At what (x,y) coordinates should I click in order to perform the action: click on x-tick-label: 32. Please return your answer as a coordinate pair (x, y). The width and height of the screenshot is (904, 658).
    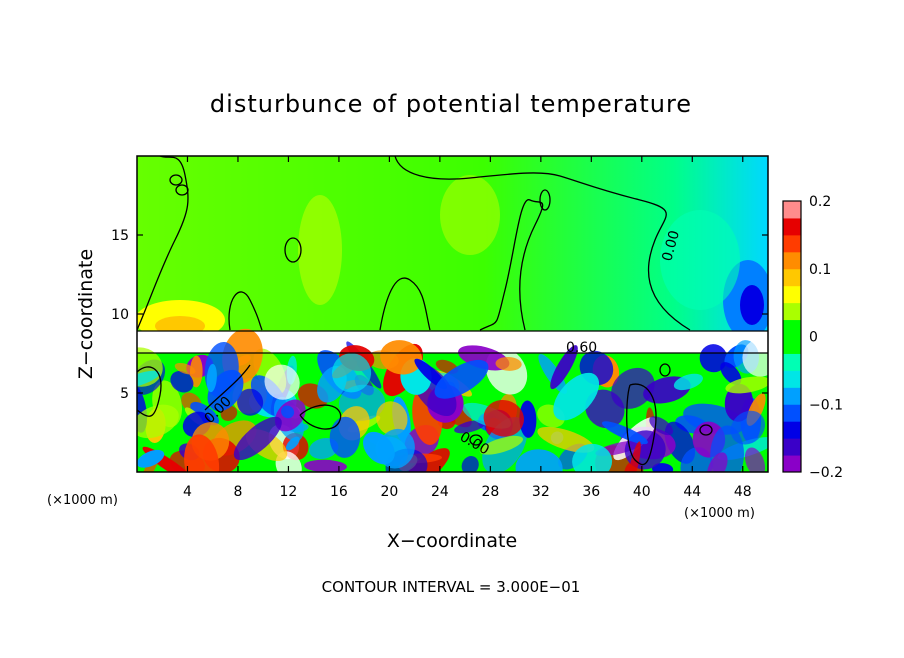
    Looking at the image, I should click on (541, 492).